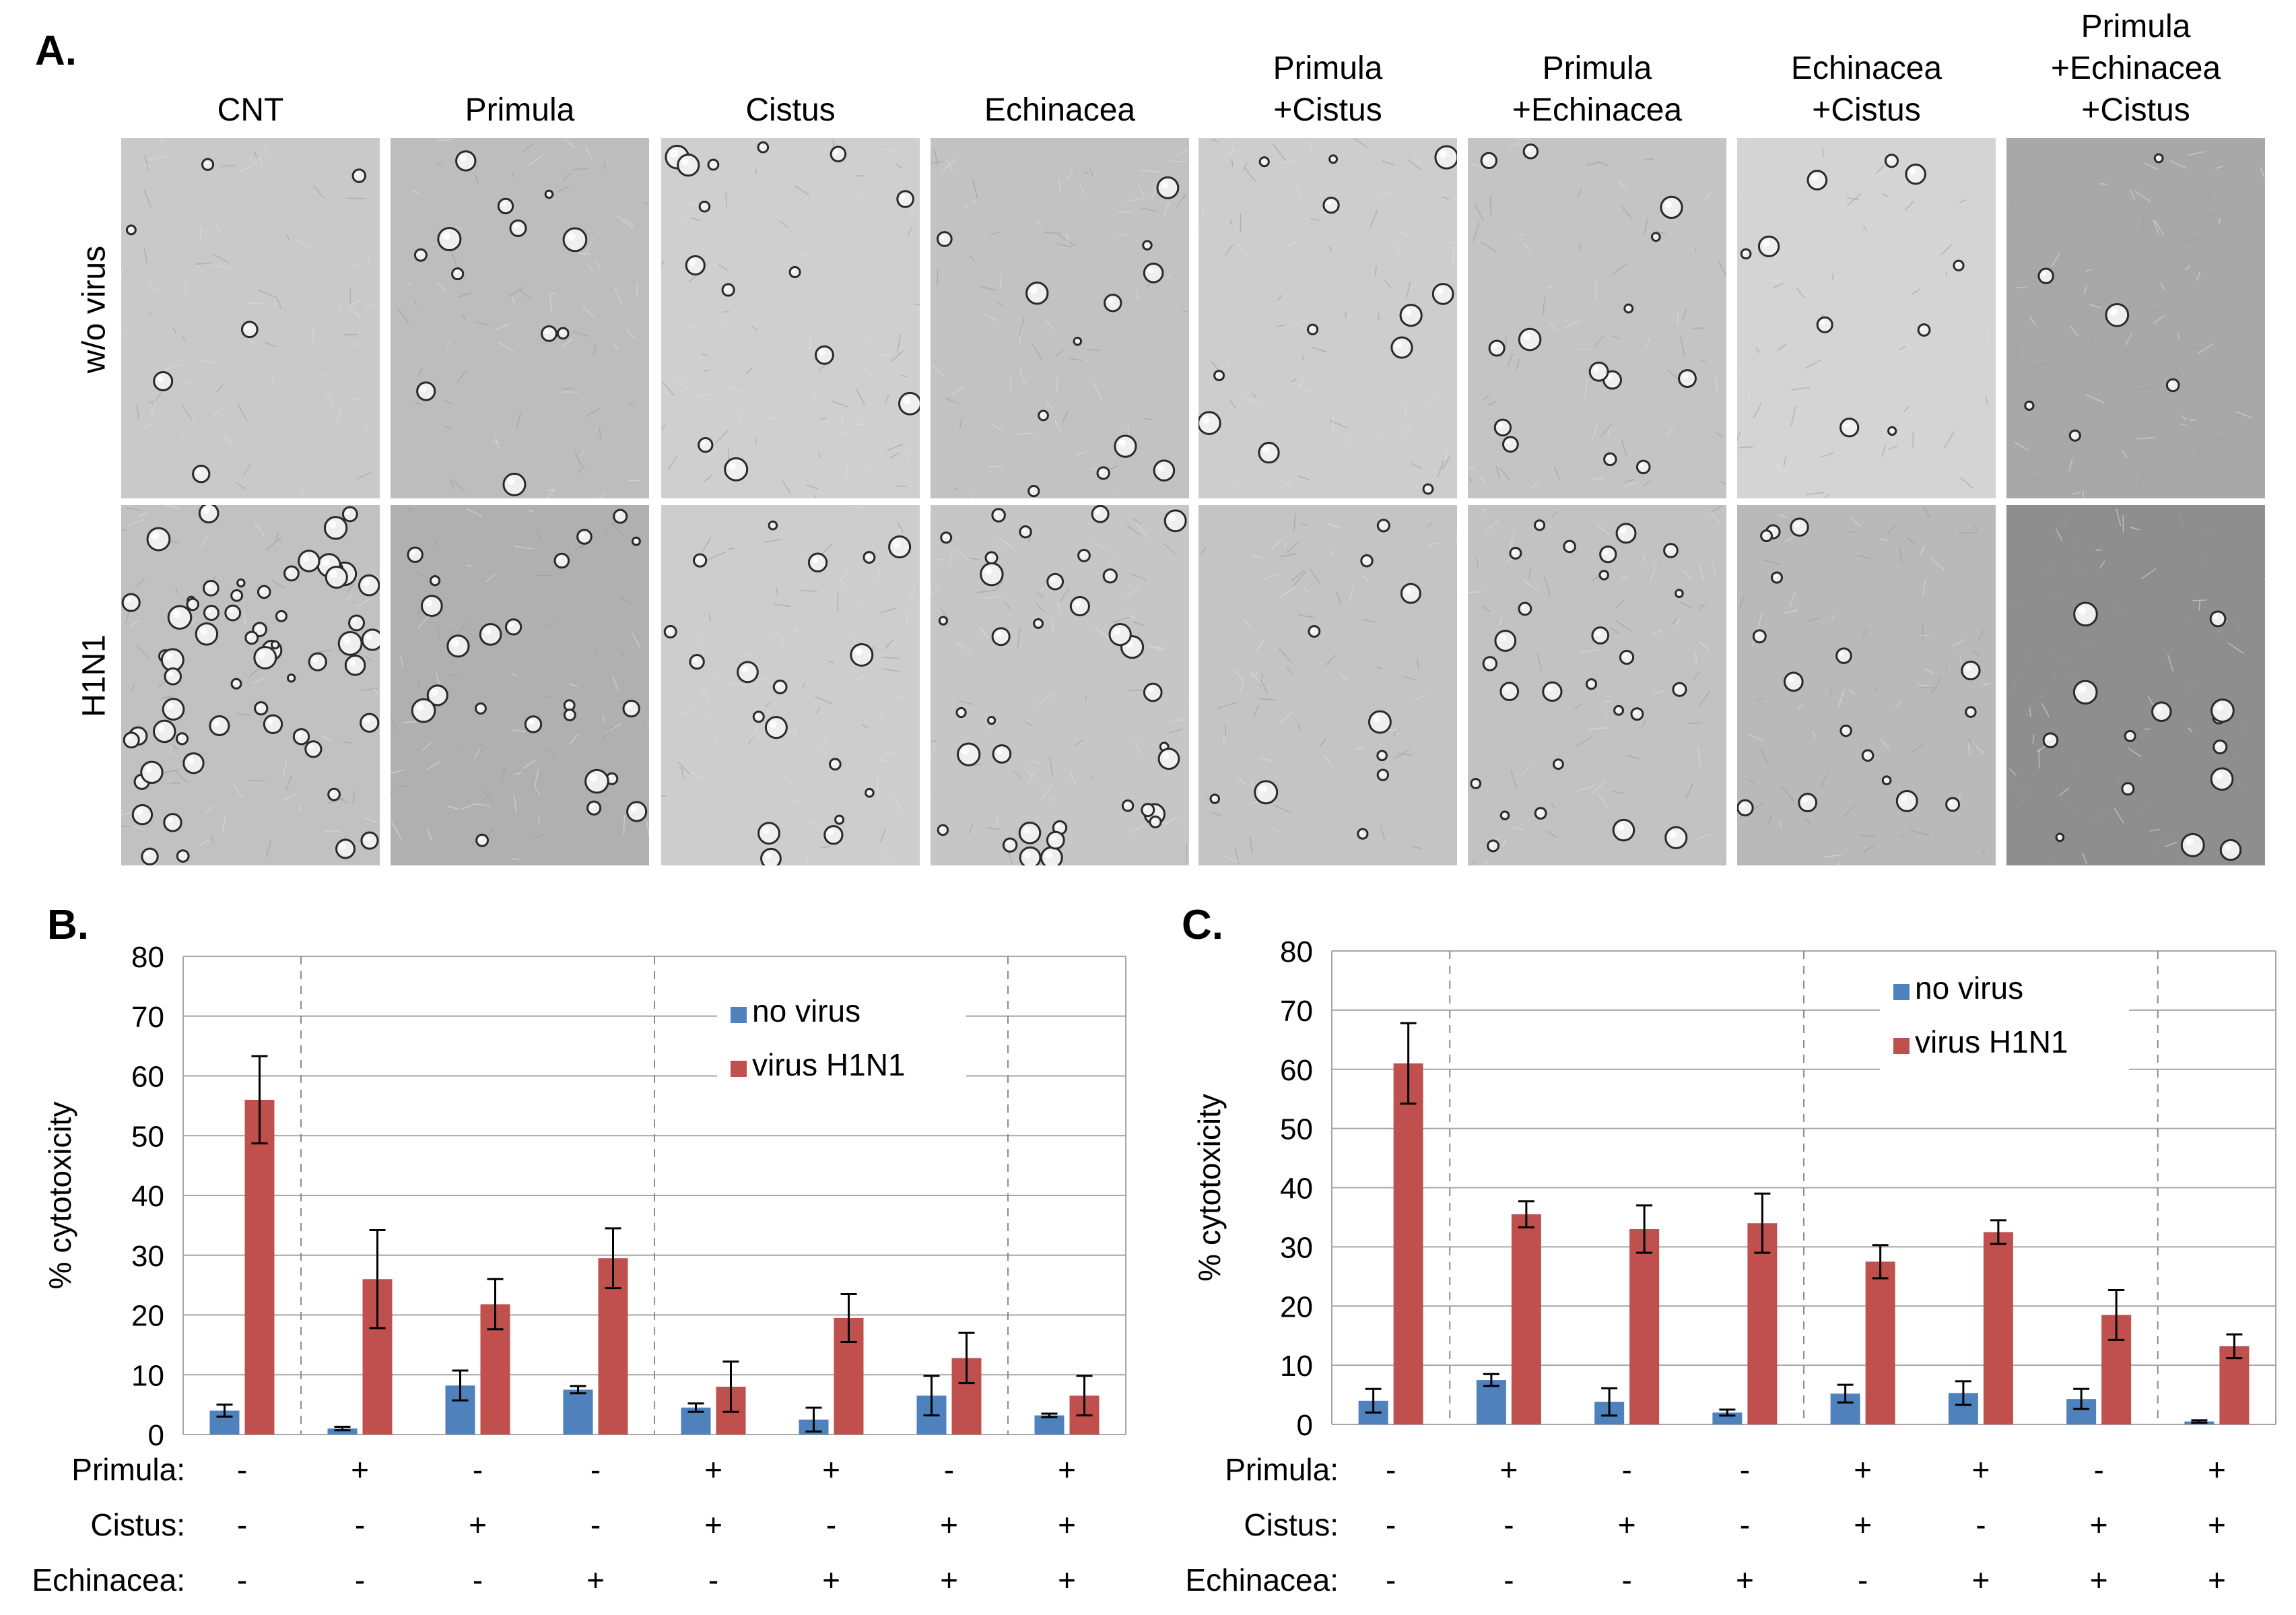  Describe the element at coordinates (806, 1010) in the screenshot. I see `chart-b-legend-no-virus: no virus` at that location.